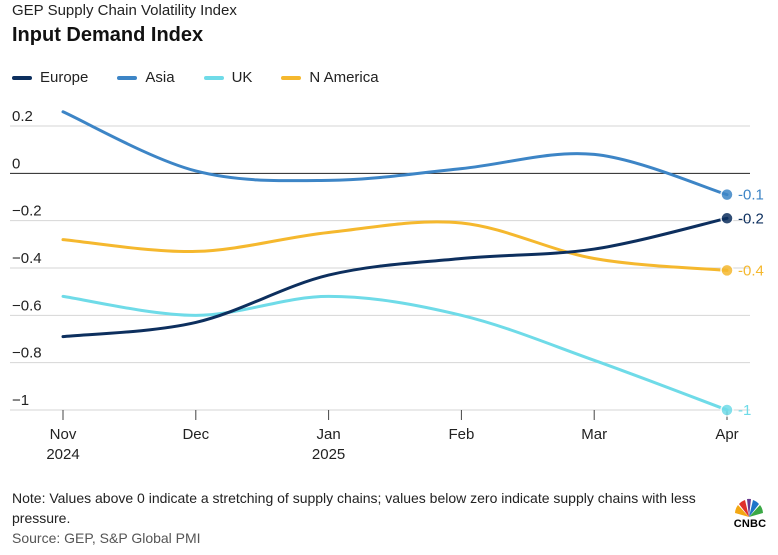 The height and width of the screenshot is (555, 778). Describe the element at coordinates (160, 77) in the screenshot. I see `legend-label-asia: Asia` at that location.